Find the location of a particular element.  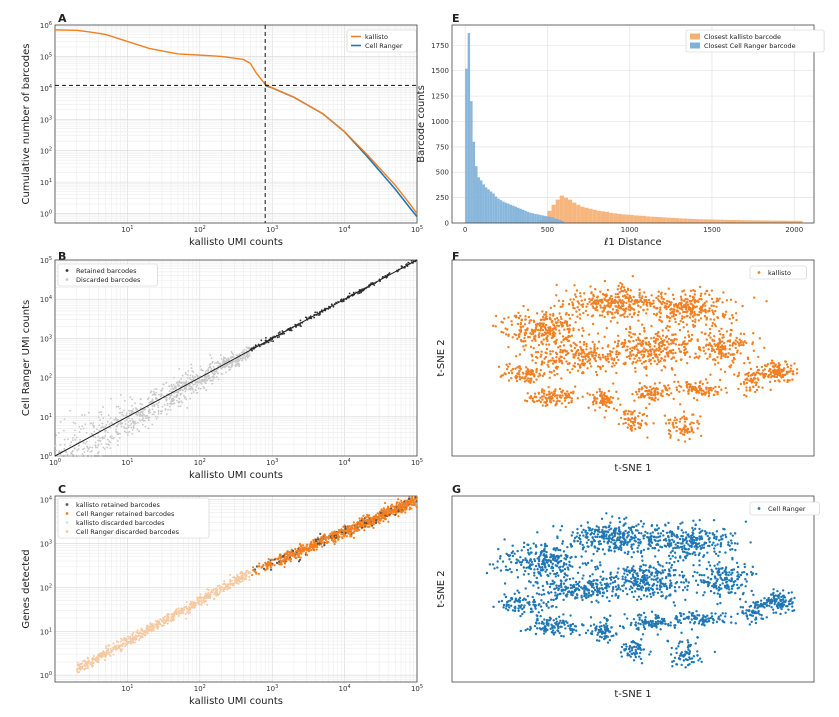

legend-label: Discarded barcodes is located at coordinates (108, 280).